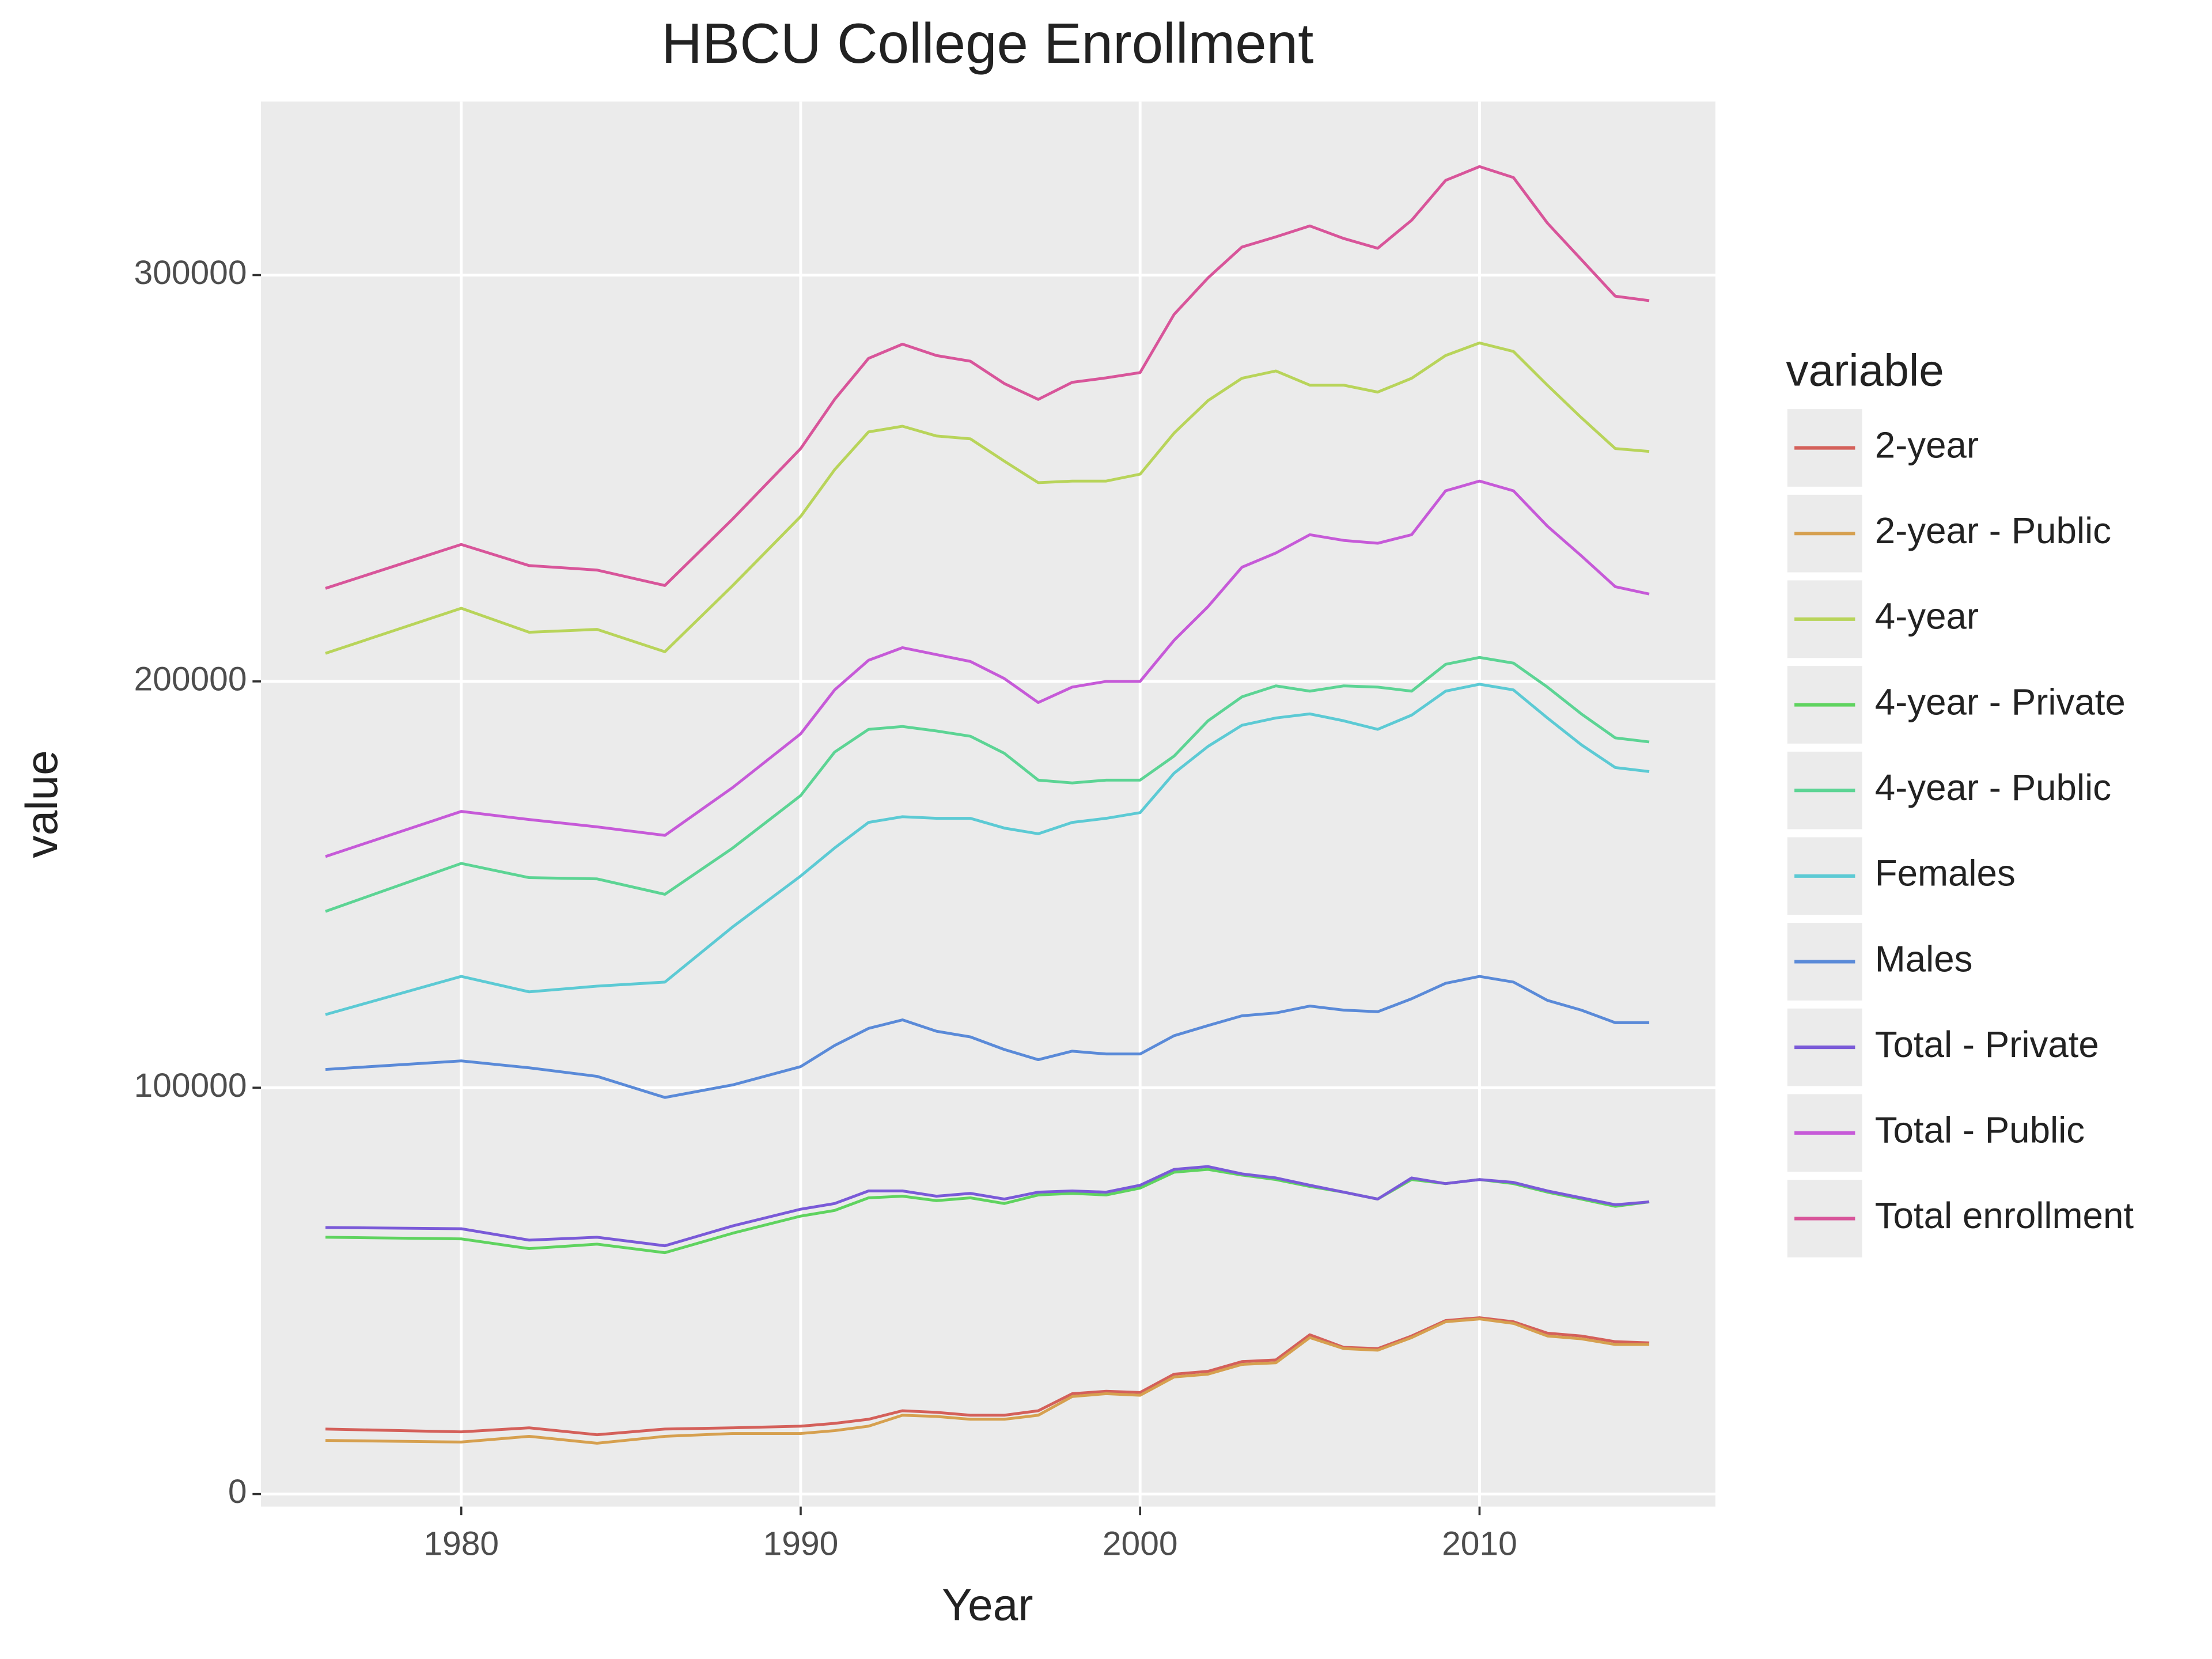 The image size is (2212, 1659). What do you see at coordinates (190, 272) in the screenshot?
I see `y-tick-label: 300000` at bounding box center [190, 272].